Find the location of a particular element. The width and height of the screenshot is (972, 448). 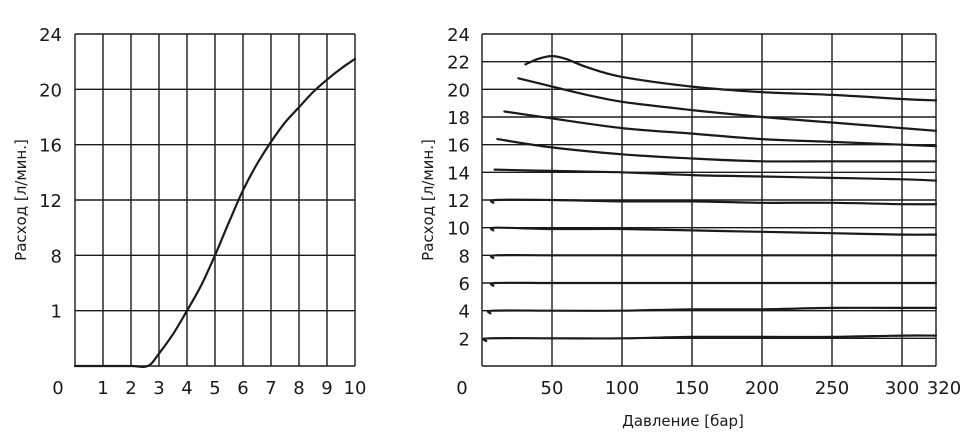

x-tick-label: 2 is located at coordinates (130, 388).